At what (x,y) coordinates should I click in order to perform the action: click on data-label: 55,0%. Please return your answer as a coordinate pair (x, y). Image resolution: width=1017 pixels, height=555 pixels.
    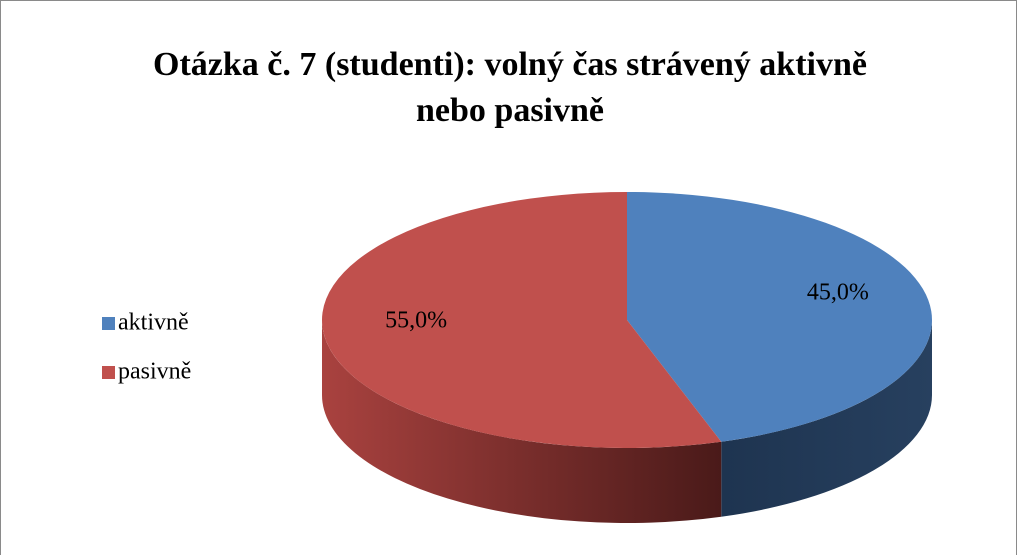
    Looking at the image, I should click on (416, 321).